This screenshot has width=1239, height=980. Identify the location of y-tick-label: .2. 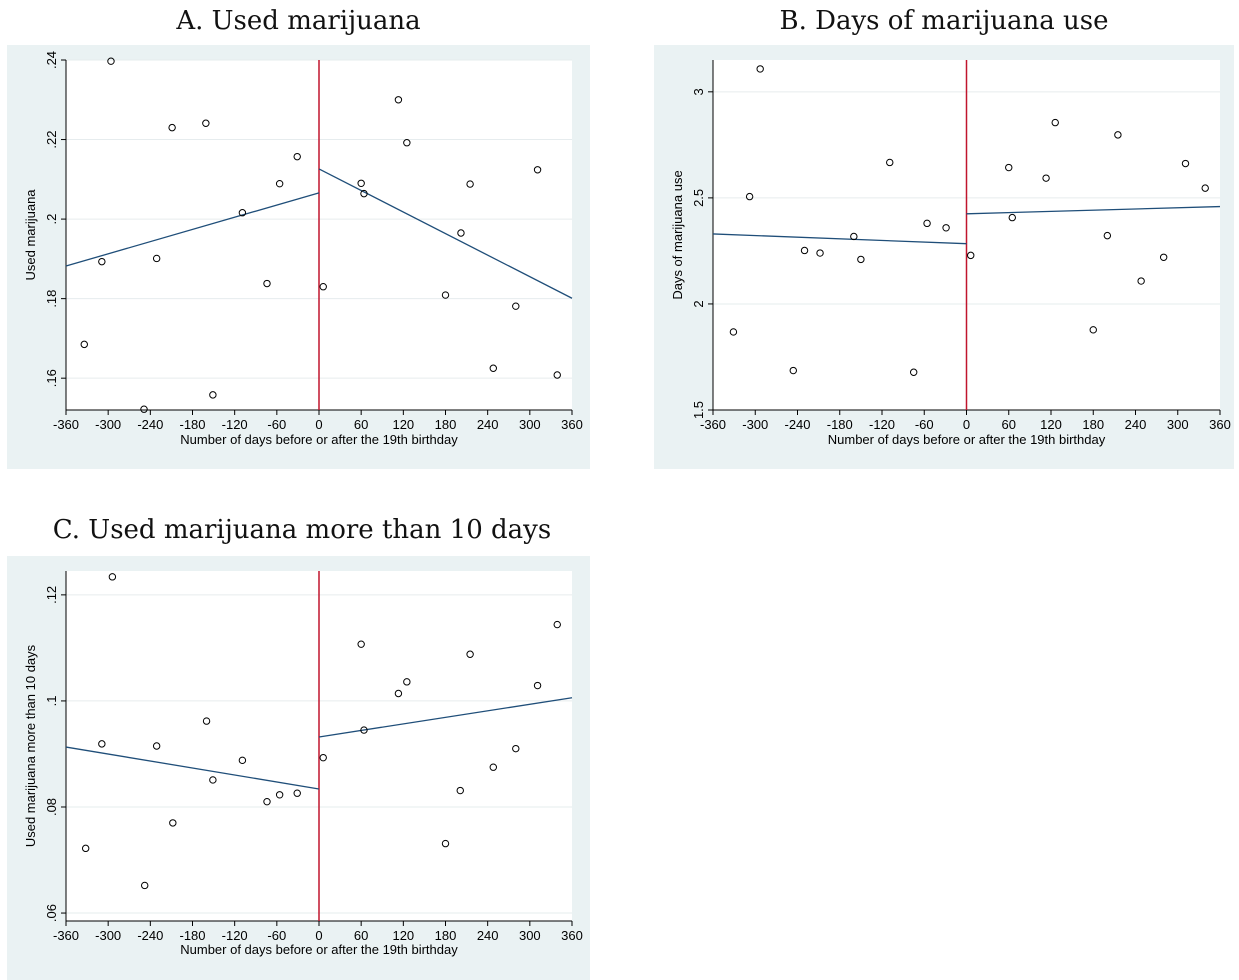
(51, 219).